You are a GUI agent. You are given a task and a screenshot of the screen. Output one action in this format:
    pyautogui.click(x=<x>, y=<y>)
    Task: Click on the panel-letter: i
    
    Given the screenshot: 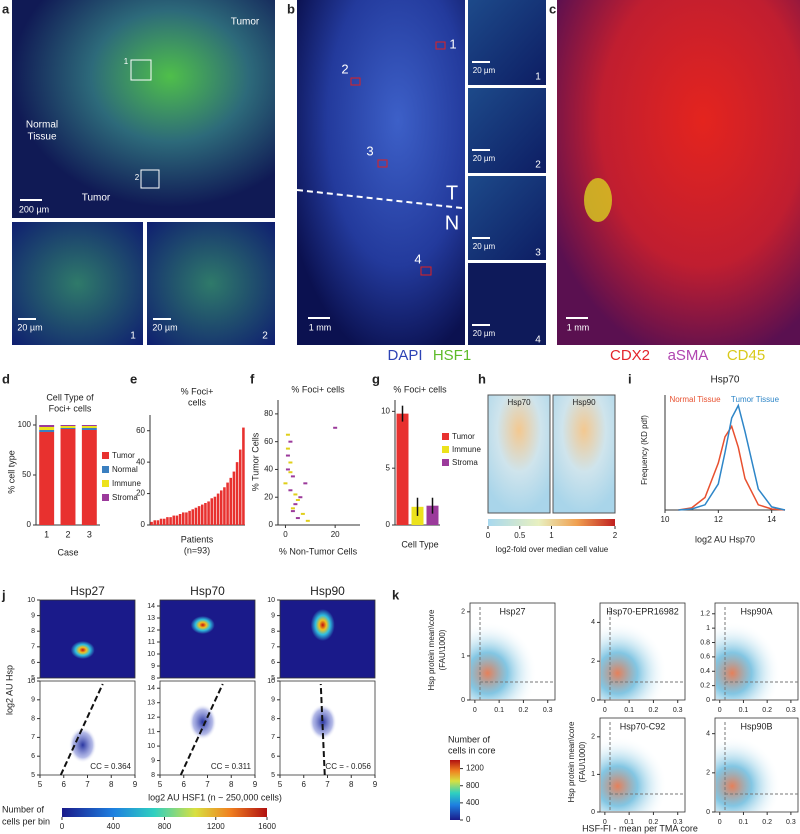 What is the action you would take?
    pyautogui.click(x=630, y=378)
    